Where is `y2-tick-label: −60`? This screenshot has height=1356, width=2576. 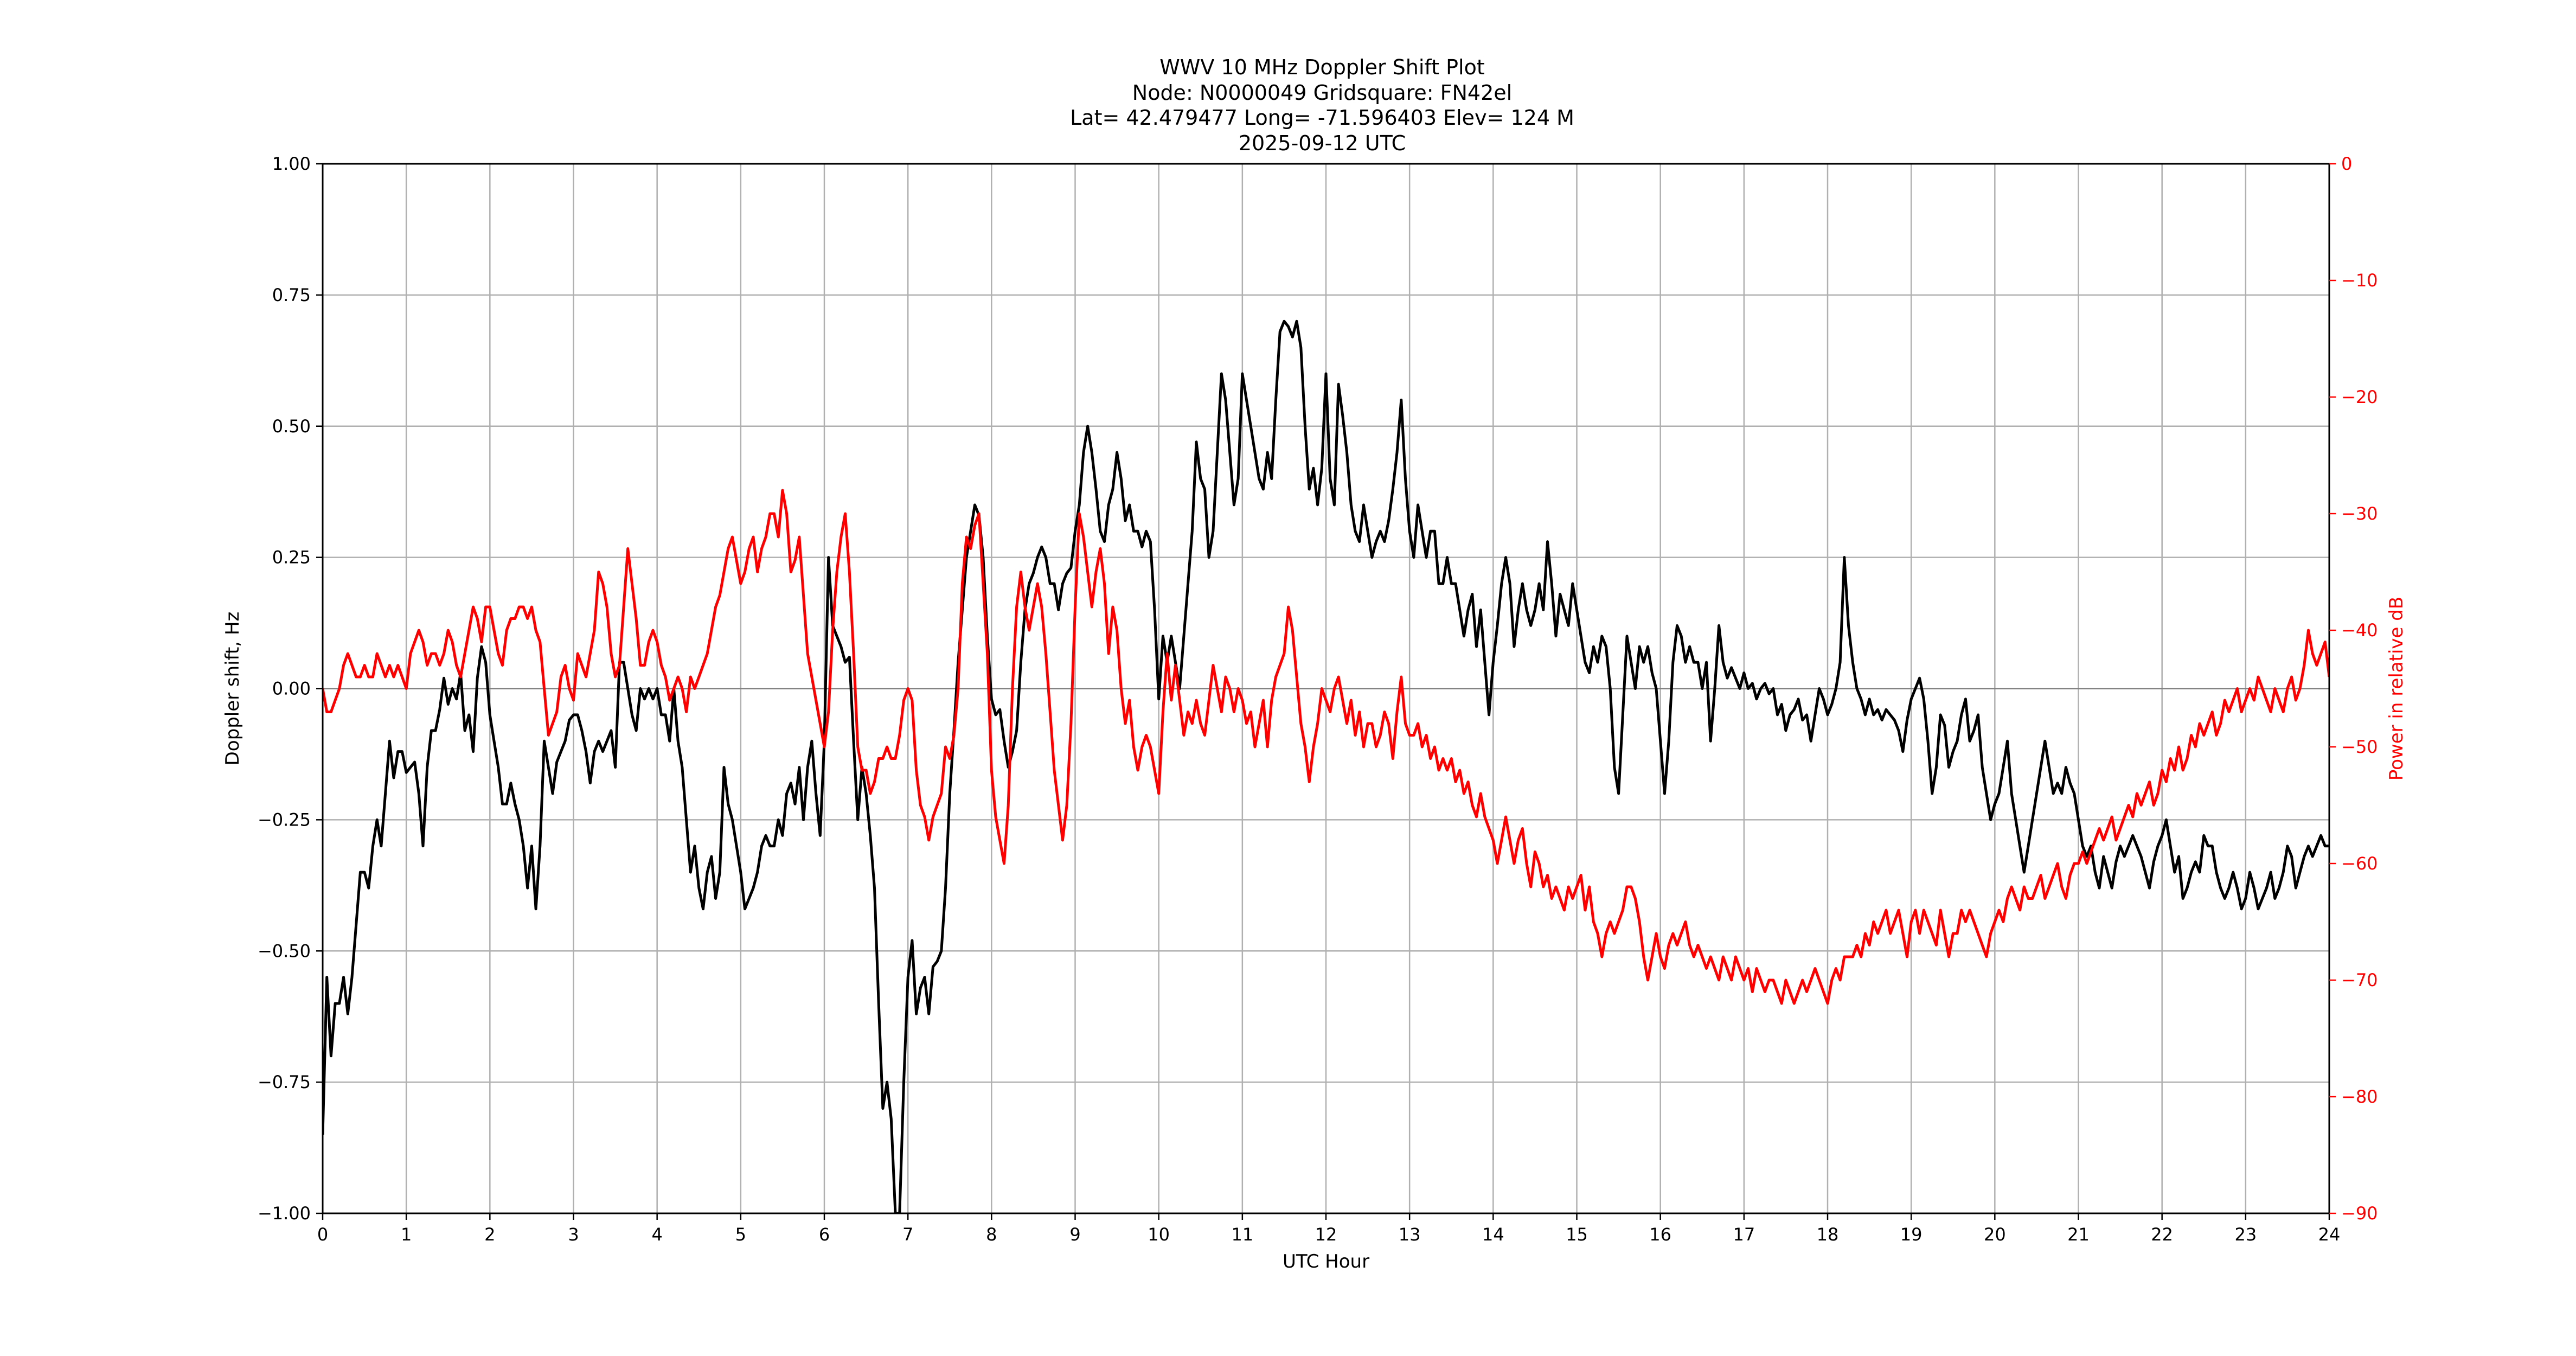 y2-tick-label: −60 is located at coordinates (2359, 863).